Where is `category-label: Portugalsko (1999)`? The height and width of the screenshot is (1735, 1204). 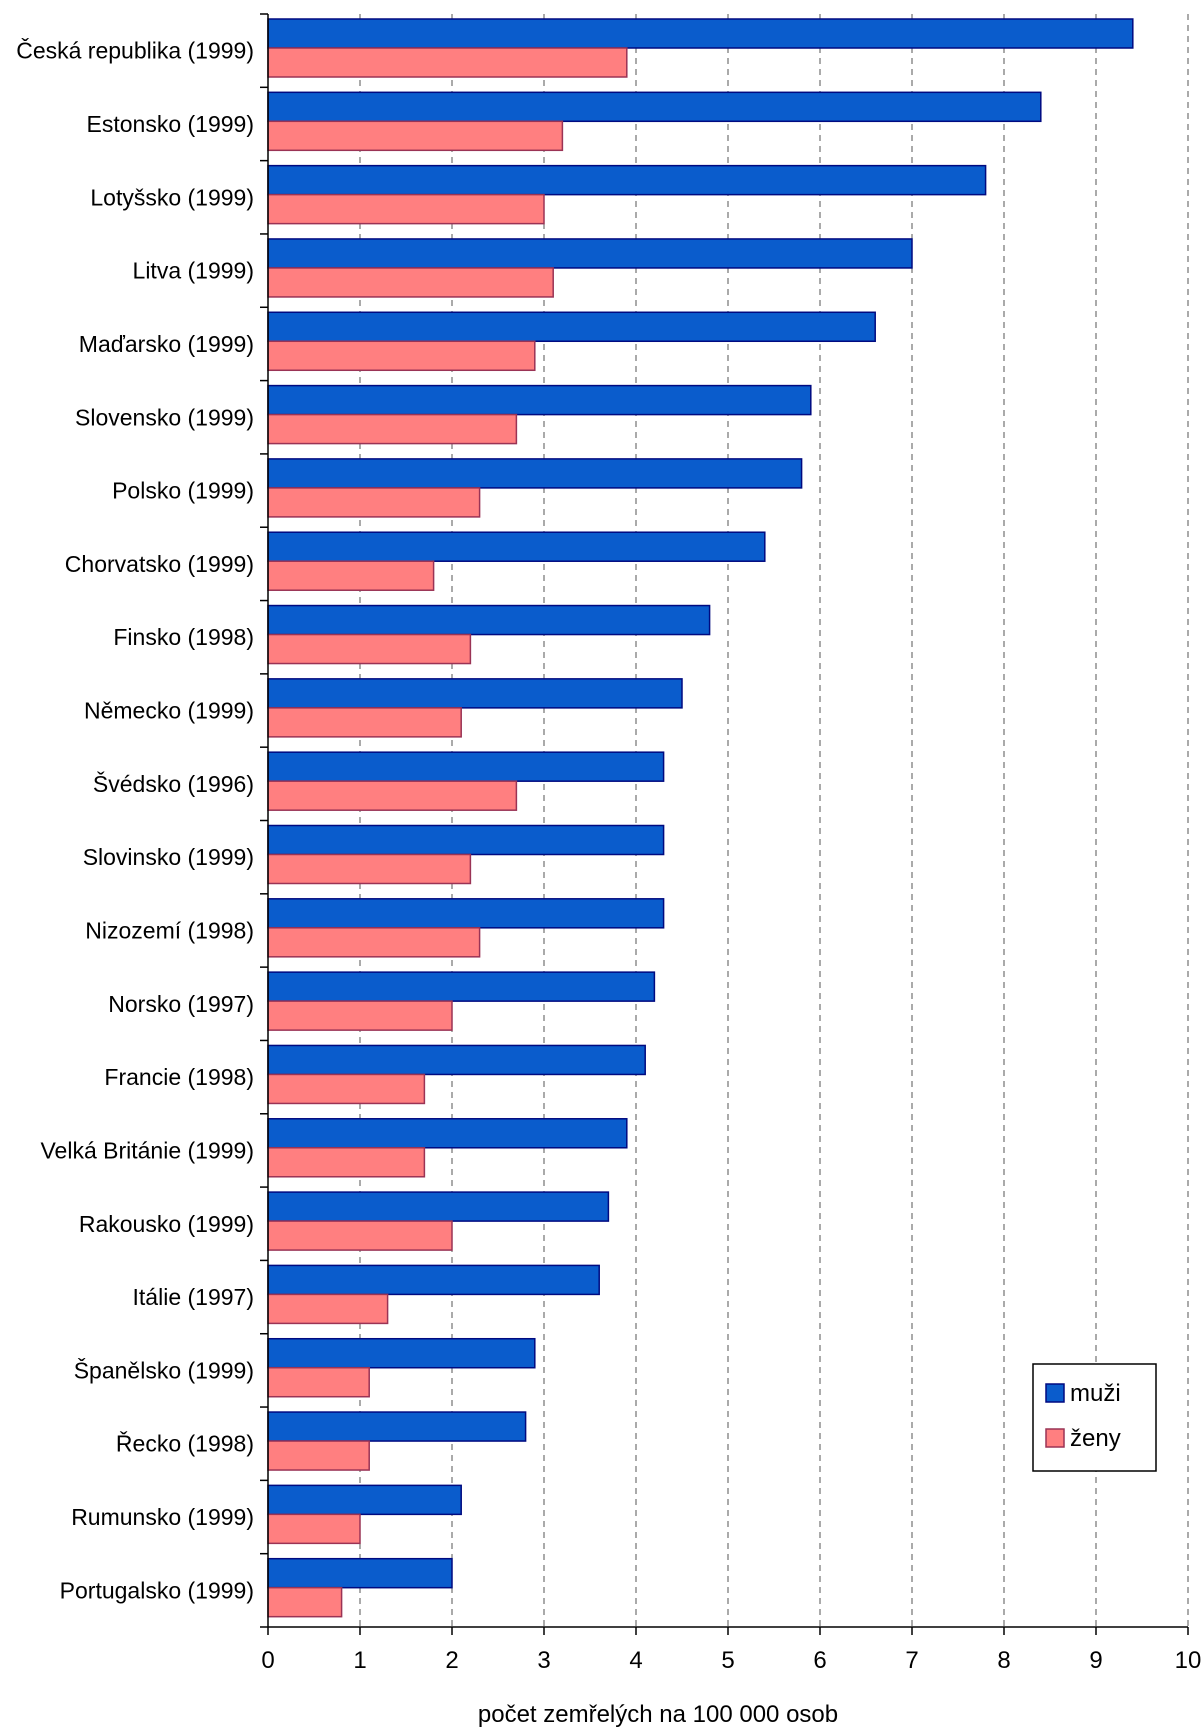 category-label: Portugalsko (1999) is located at coordinates (157, 1590).